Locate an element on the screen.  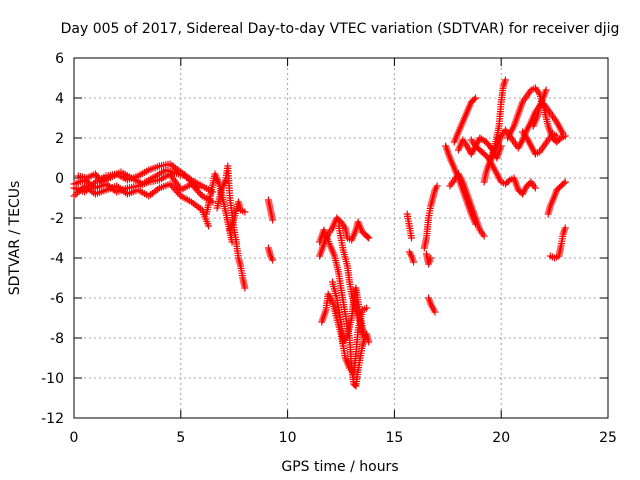
x-tick-label: 0 is located at coordinates (74, 438).